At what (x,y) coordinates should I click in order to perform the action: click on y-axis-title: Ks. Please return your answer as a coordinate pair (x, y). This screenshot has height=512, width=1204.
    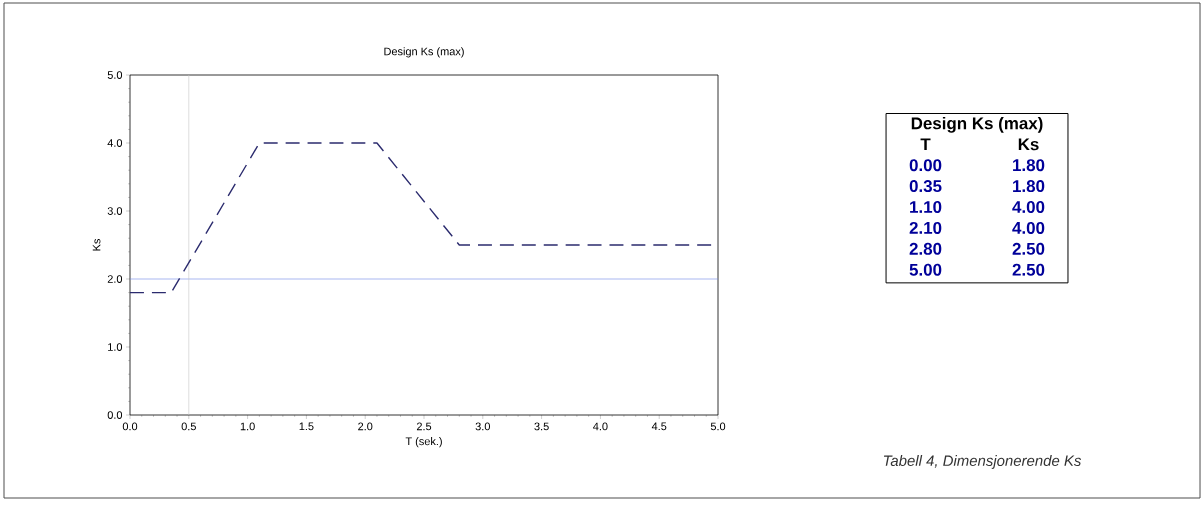
    Looking at the image, I should click on (96, 245).